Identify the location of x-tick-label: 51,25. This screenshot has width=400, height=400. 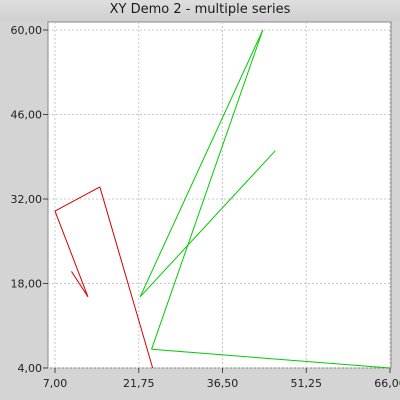
(307, 383).